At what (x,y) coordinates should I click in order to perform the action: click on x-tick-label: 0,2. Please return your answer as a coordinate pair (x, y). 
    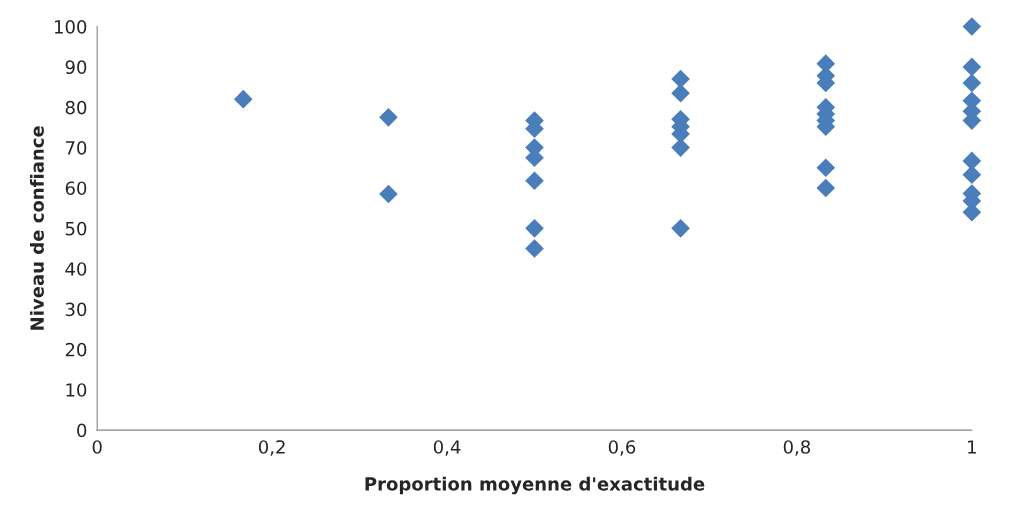
    Looking at the image, I should click on (271, 448).